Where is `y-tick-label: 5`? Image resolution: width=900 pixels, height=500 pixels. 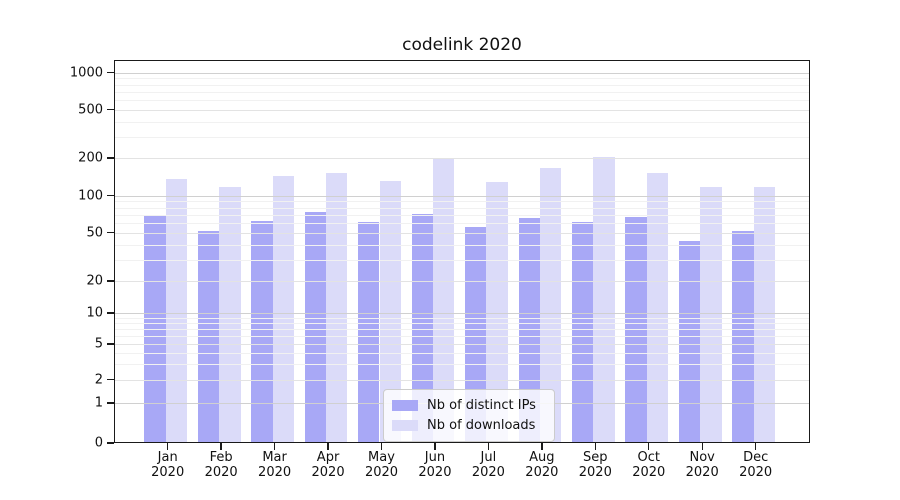
y-tick-label: 5 is located at coordinates (98, 344).